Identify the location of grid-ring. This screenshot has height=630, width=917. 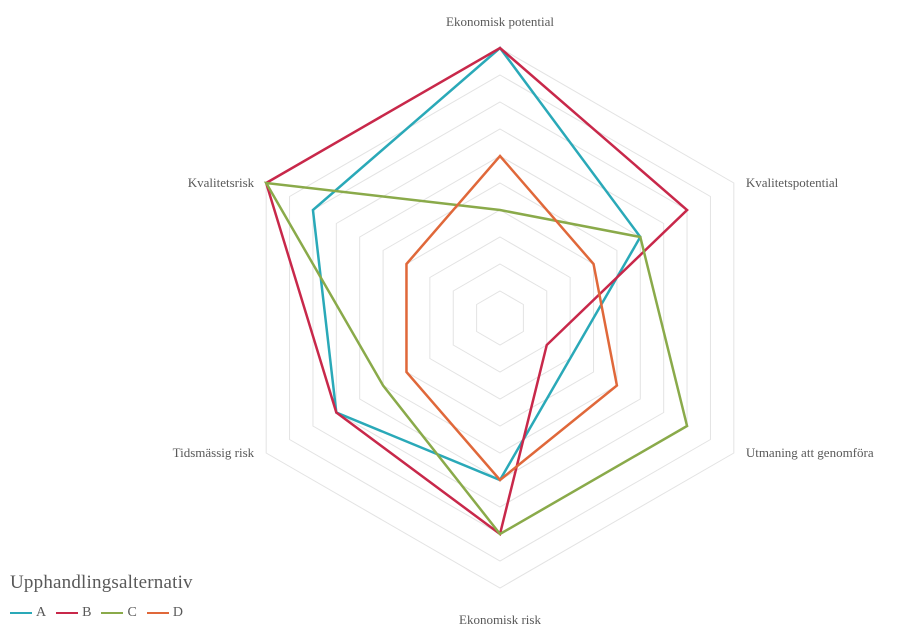
(500, 318).